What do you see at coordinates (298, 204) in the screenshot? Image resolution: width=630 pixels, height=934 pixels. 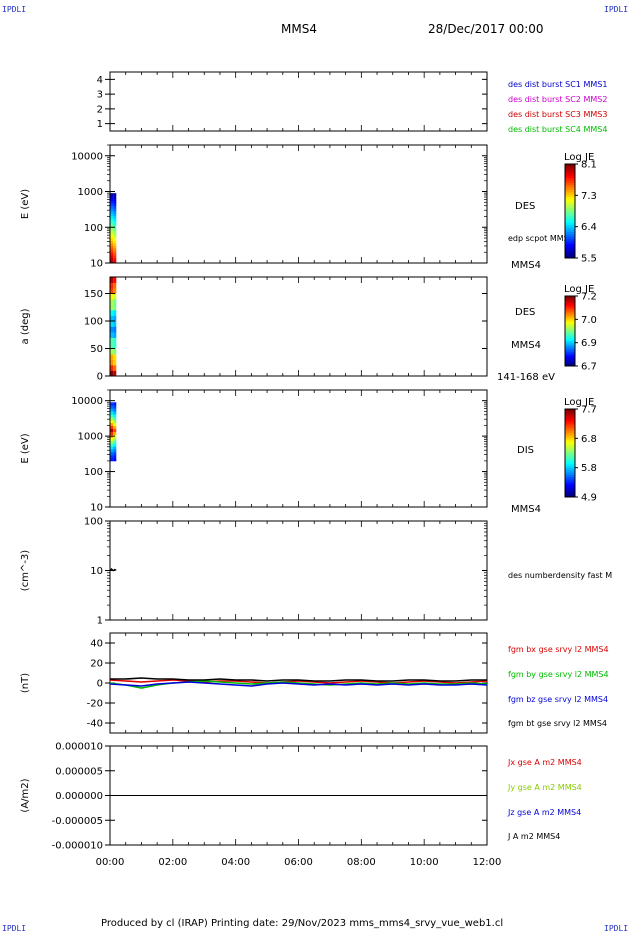 I see `des-energy-bg` at bounding box center [298, 204].